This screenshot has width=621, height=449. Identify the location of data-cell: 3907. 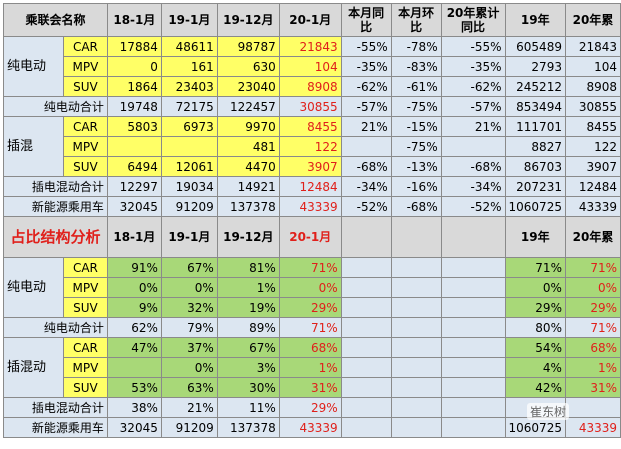
(310, 166).